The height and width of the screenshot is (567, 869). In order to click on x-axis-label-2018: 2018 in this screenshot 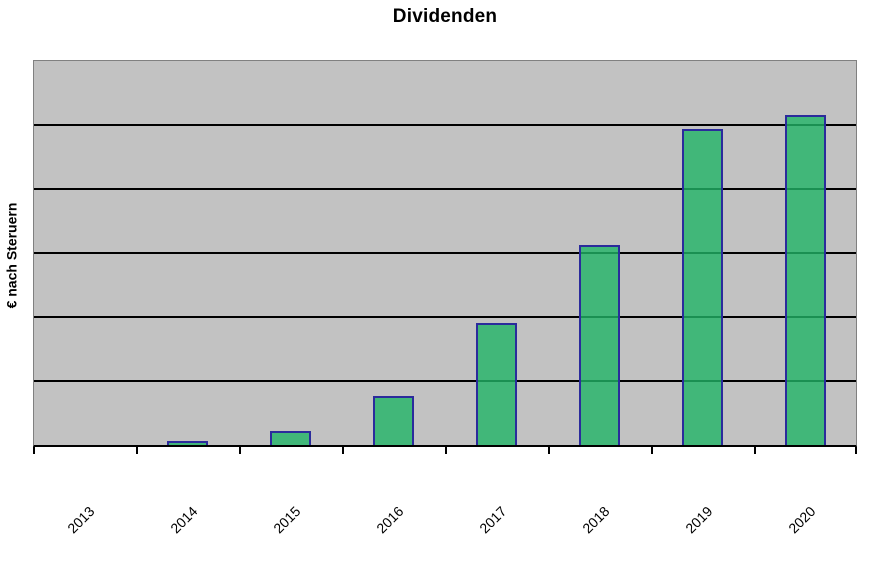, I will do `click(596, 520)`.